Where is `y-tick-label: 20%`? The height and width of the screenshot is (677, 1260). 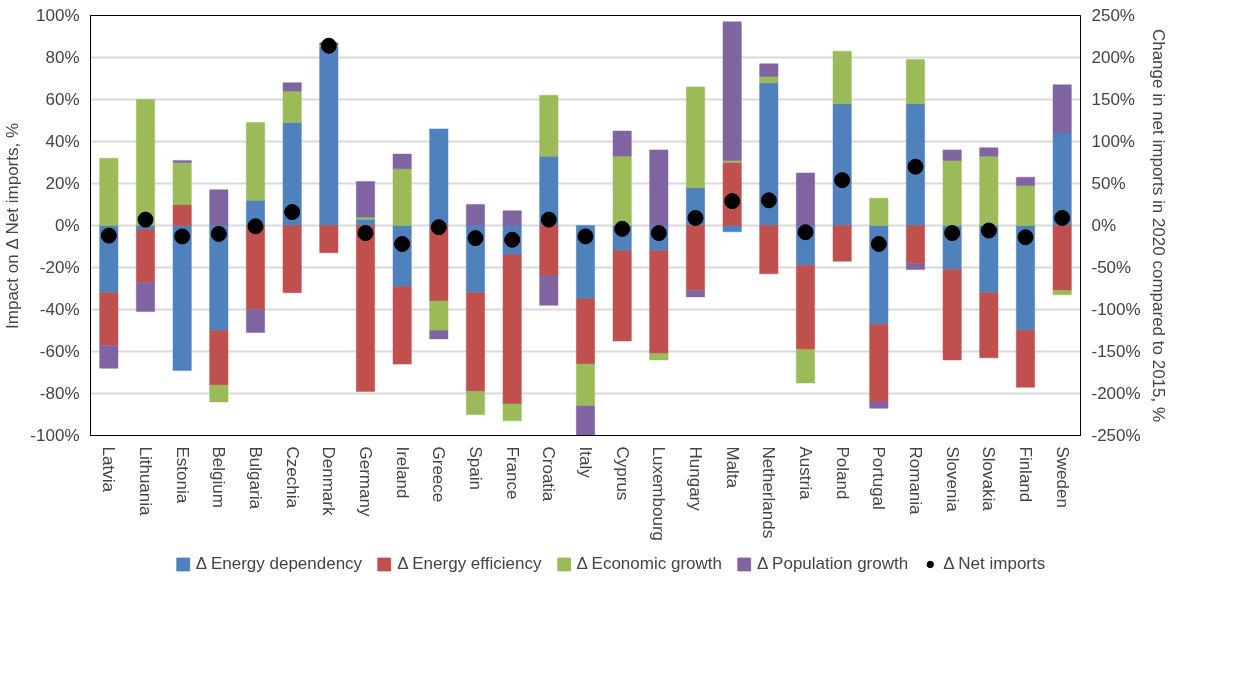 y-tick-label: 20% is located at coordinates (62, 183).